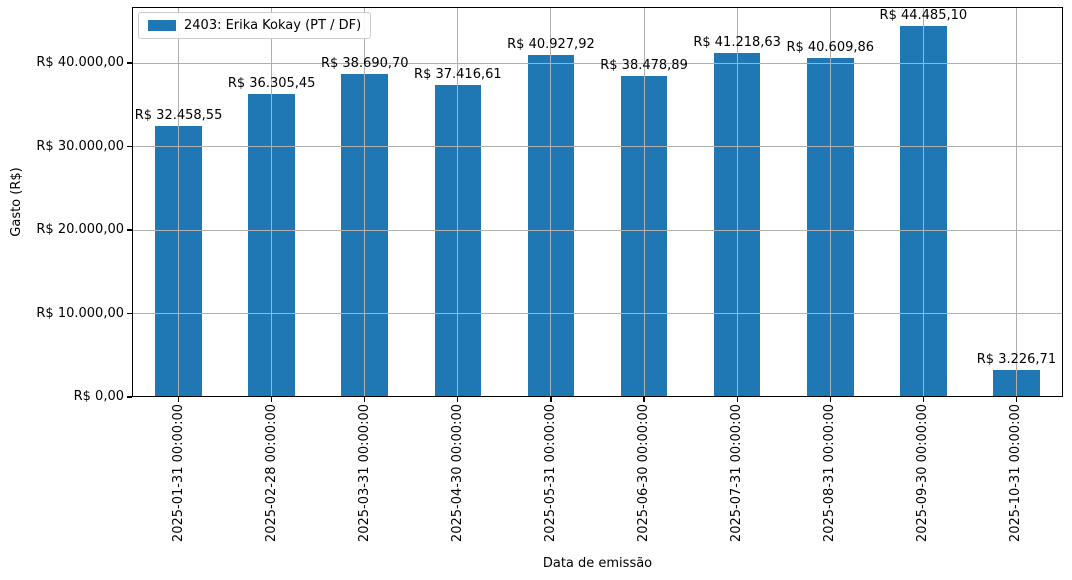 This screenshot has height=580, width=1072. What do you see at coordinates (597, 563) in the screenshot?
I see `x-axis-title: Data de emissão` at bounding box center [597, 563].